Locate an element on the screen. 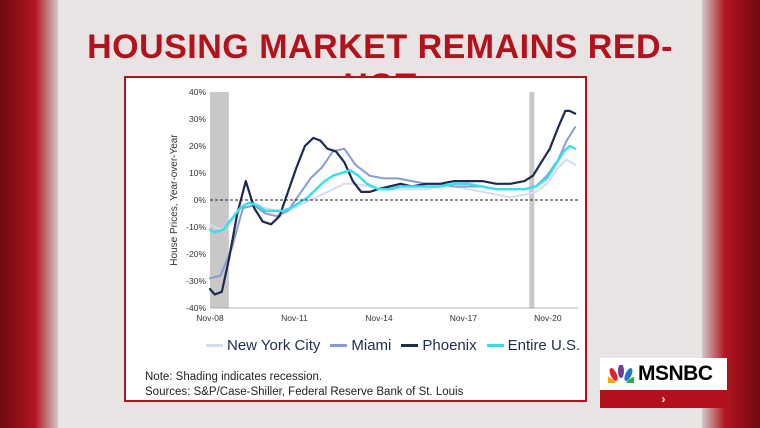 This screenshot has height=428, width=760. legend-item-entire-us: Entire U.S. is located at coordinates (533, 345).